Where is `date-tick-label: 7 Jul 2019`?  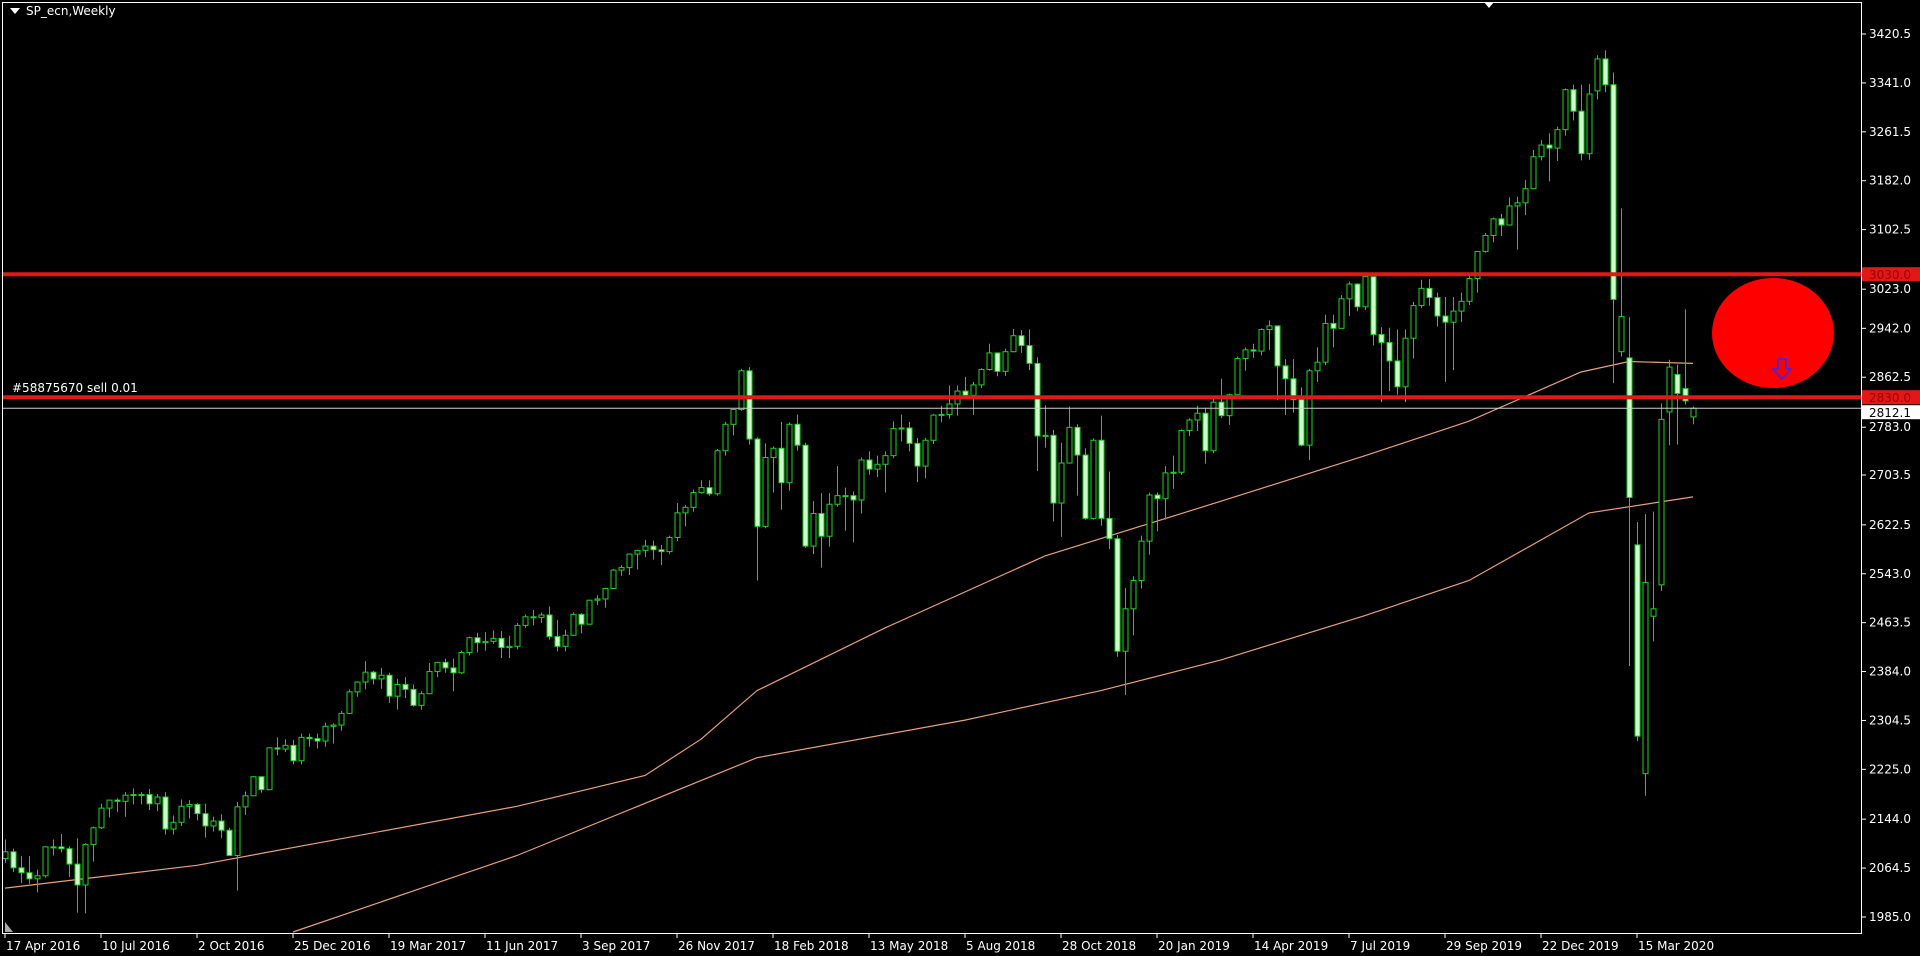 date-tick-label: 7 Jul 2019 is located at coordinates (1380, 946).